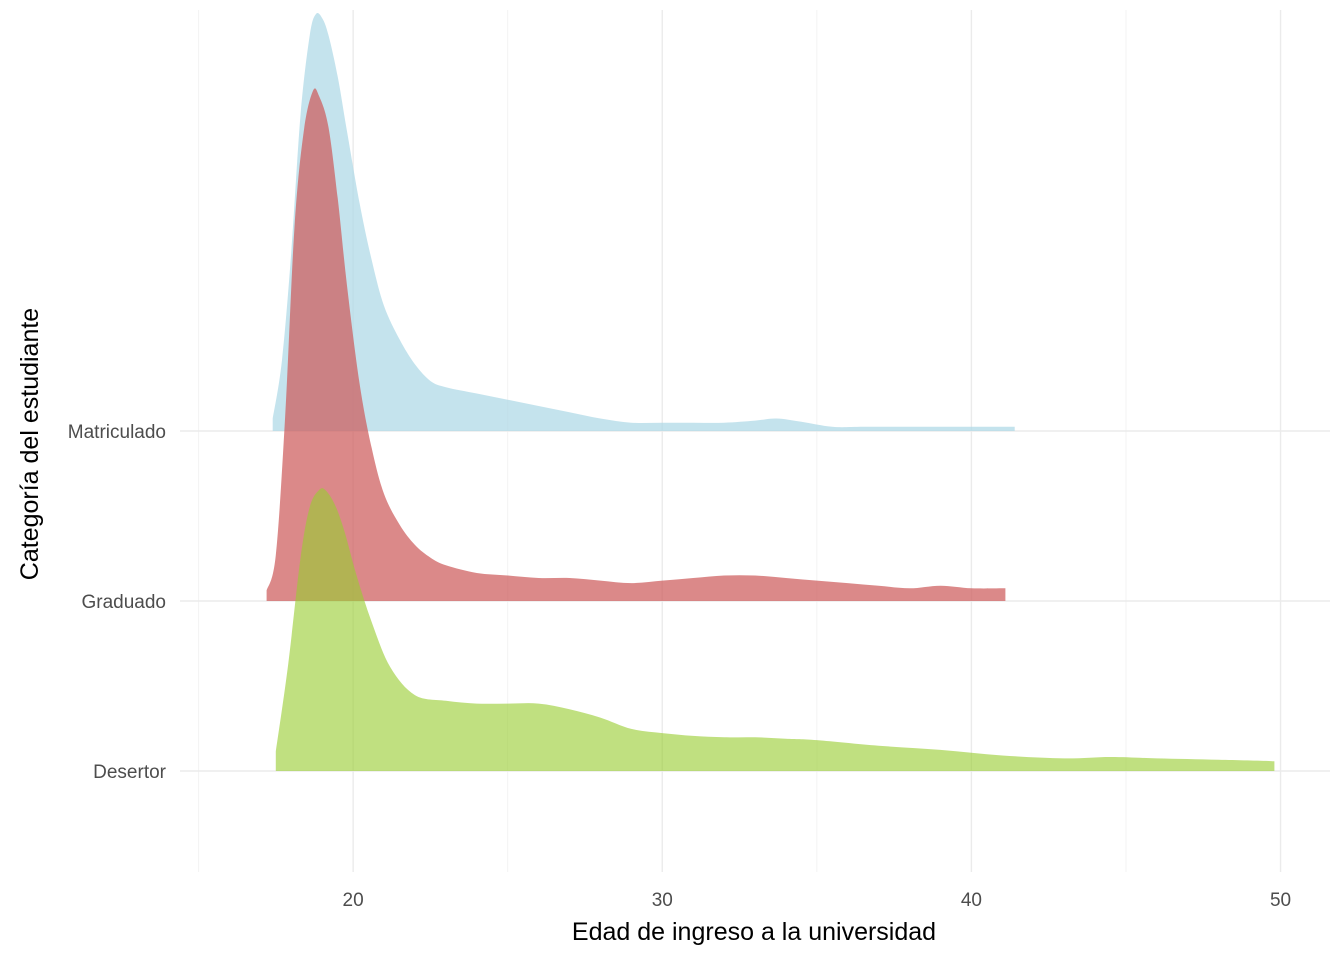 This screenshot has width=1344, height=960. I want to click on y-tick-label: Desertor, so click(130, 772).